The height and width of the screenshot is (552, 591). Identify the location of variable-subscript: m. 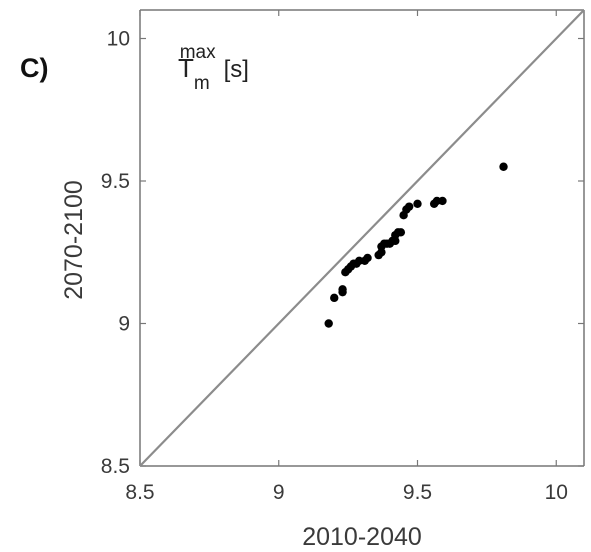
(202, 83).